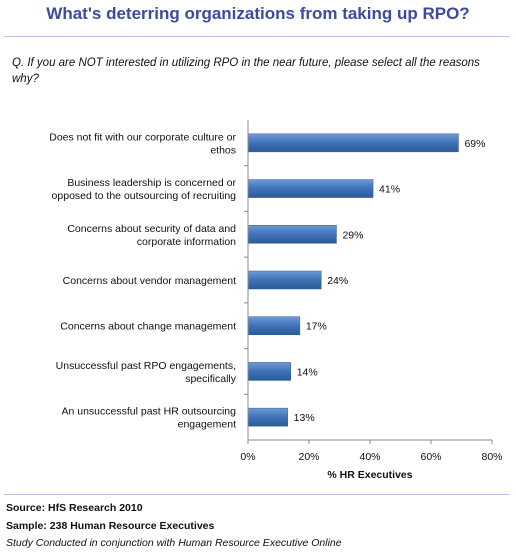 Image resolution: width=516 pixels, height=552 pixels. I want to click on bar-value-label: 17%, so click(316, 327).